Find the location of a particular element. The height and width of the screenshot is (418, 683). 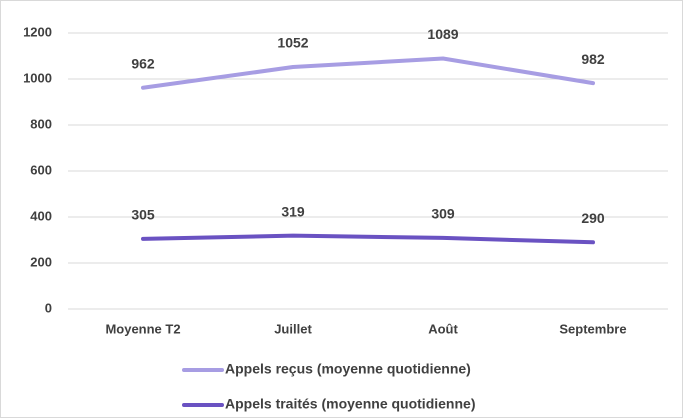

data-label: 305 is located at coordinates (143, 215).